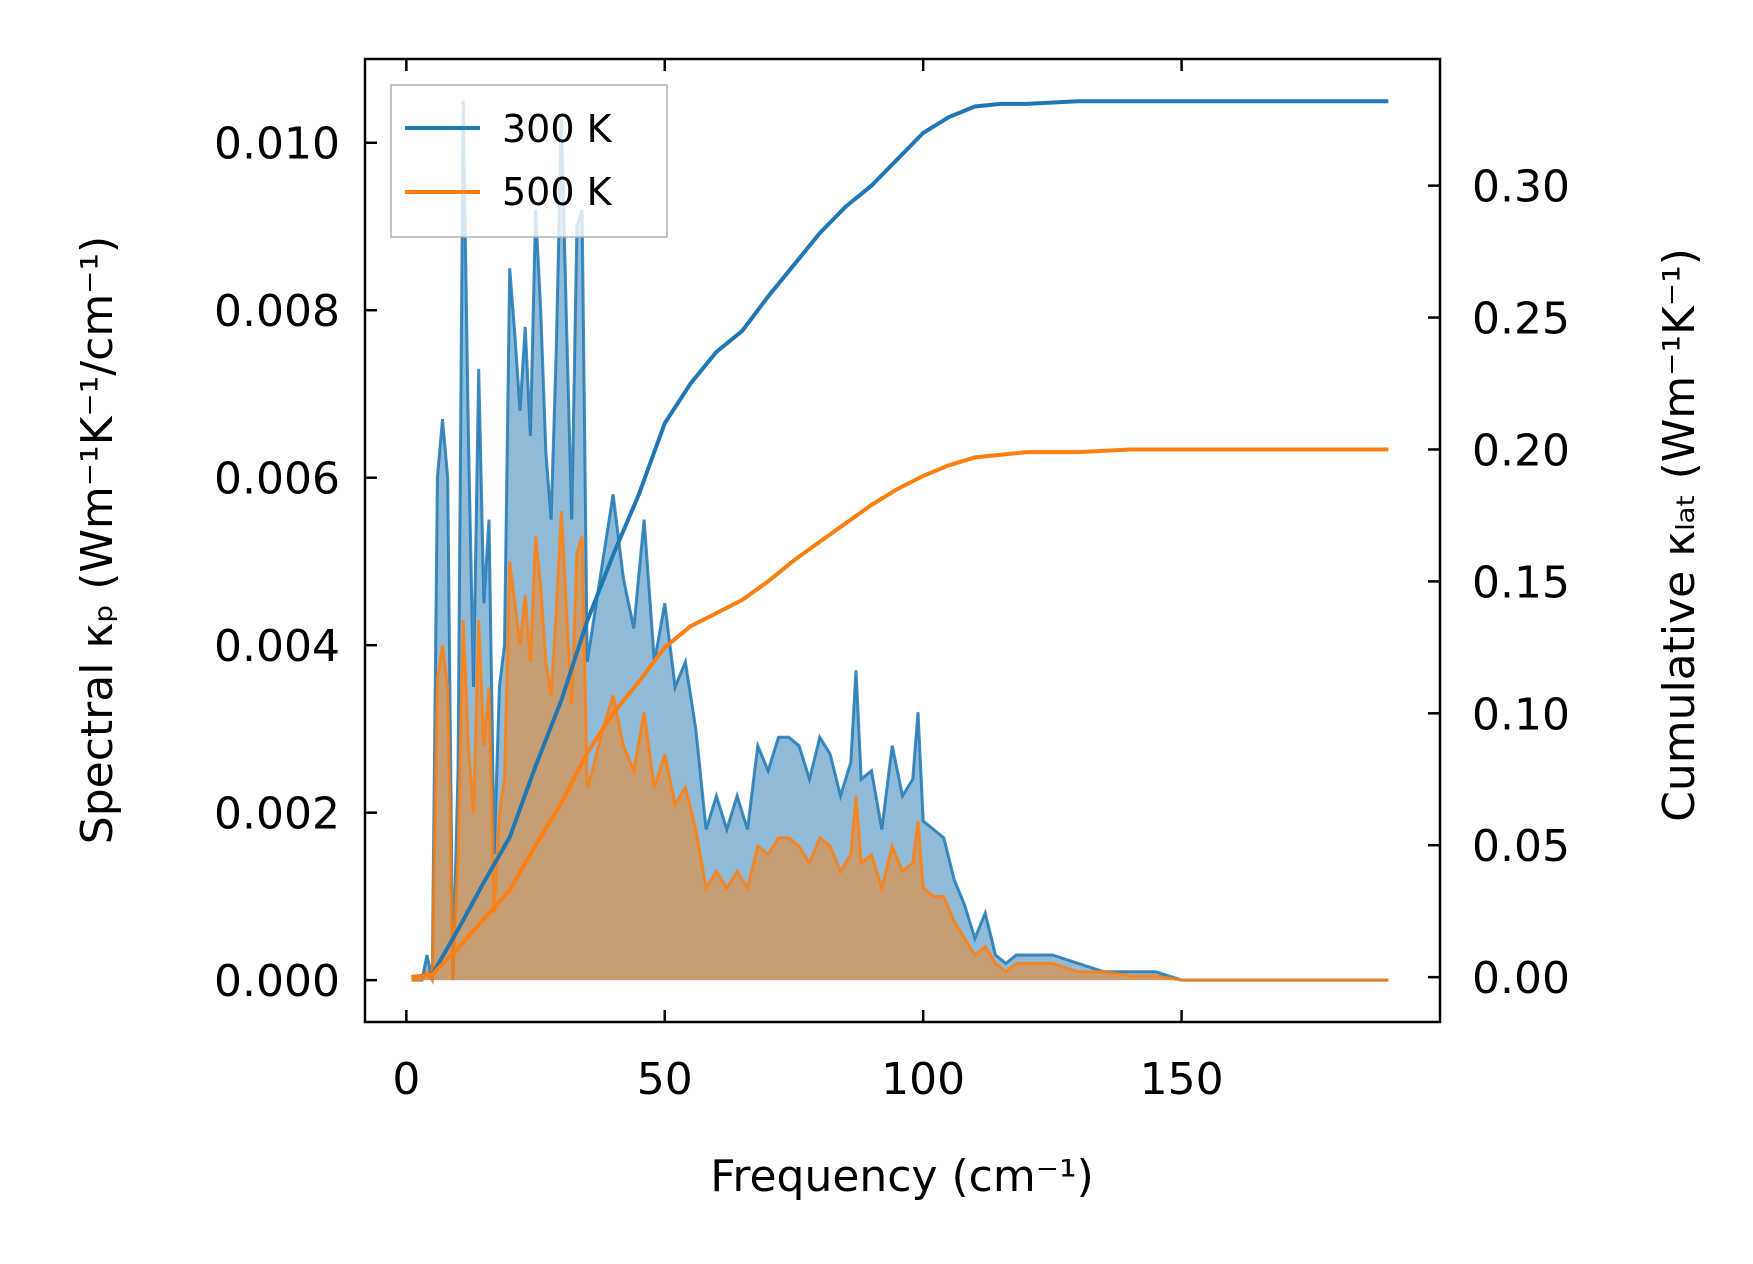  Describe the element at coordinates (277, 479) in the screenshot. I see `y-left-tick-label: 0.006` at that location.